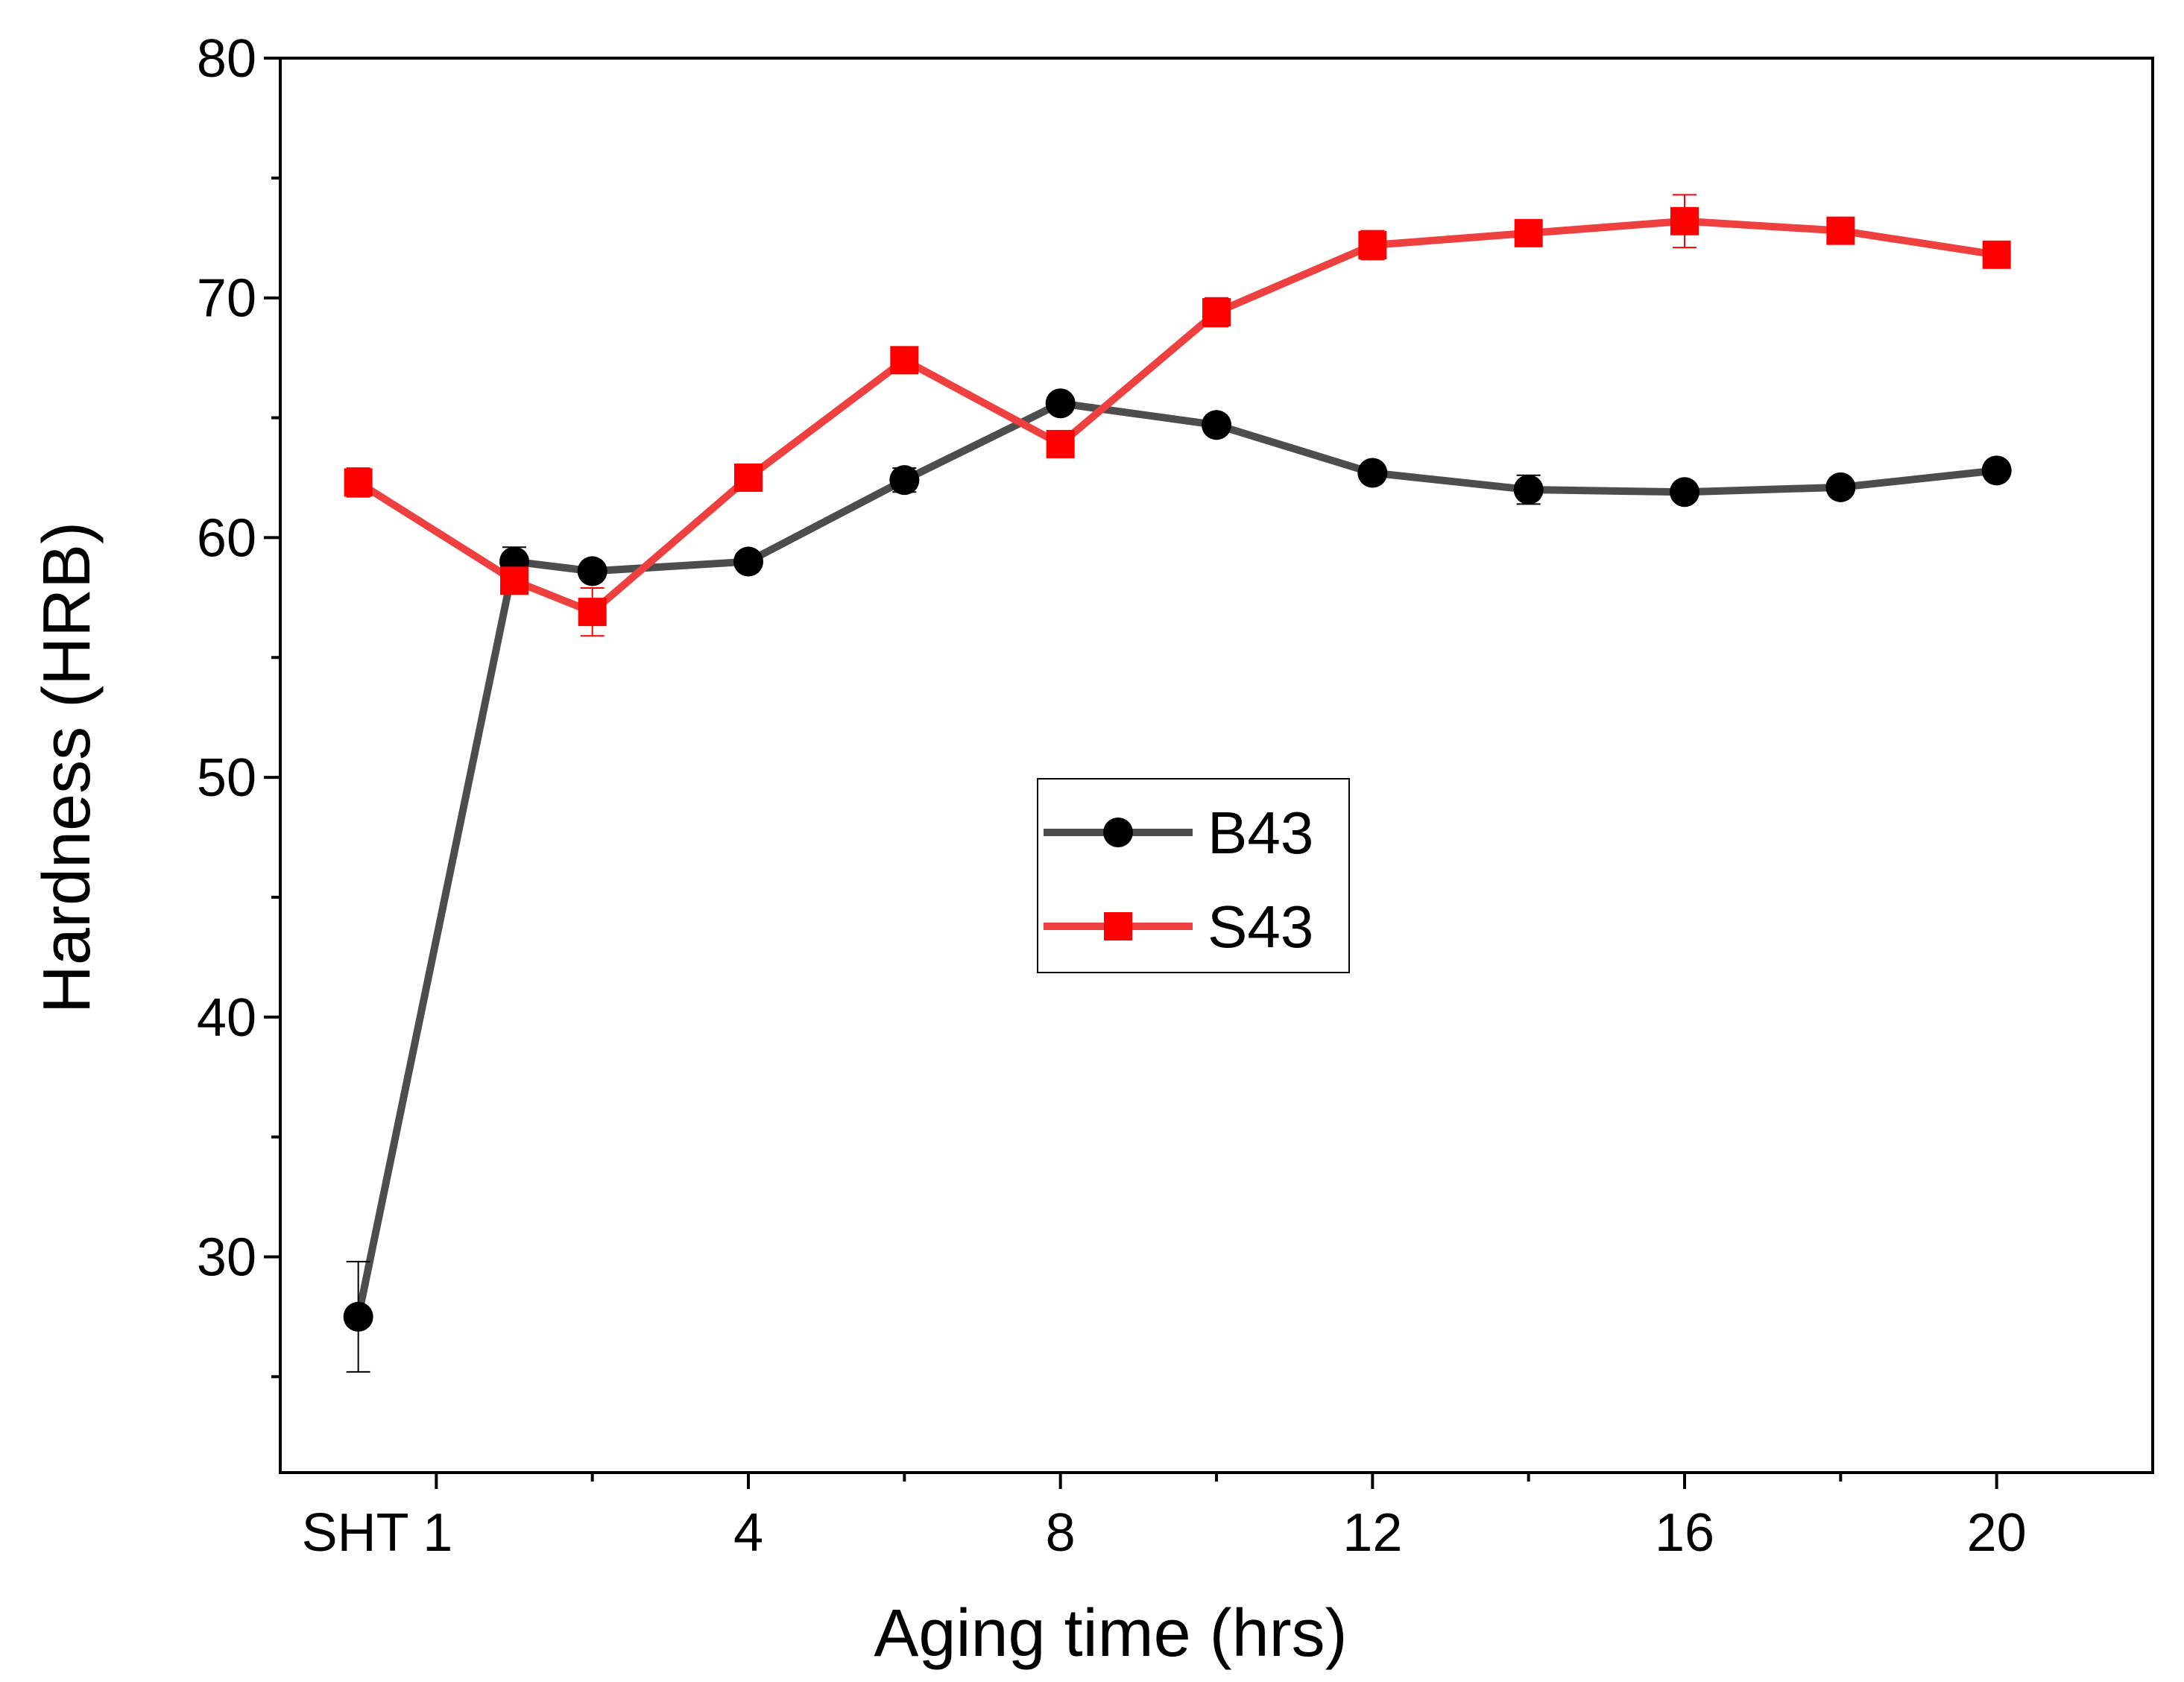  Describe the element at coordinates (226, 538) in the screenshot. I see `y-tick-label: 60` at that location.